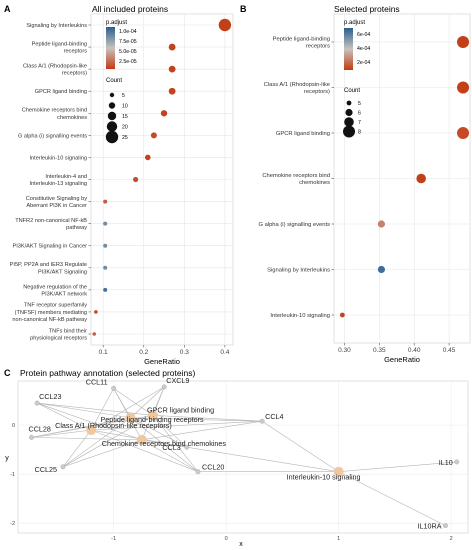  I want to click on panel-b-legend-color-title: p.adjust, so click(354, 23).